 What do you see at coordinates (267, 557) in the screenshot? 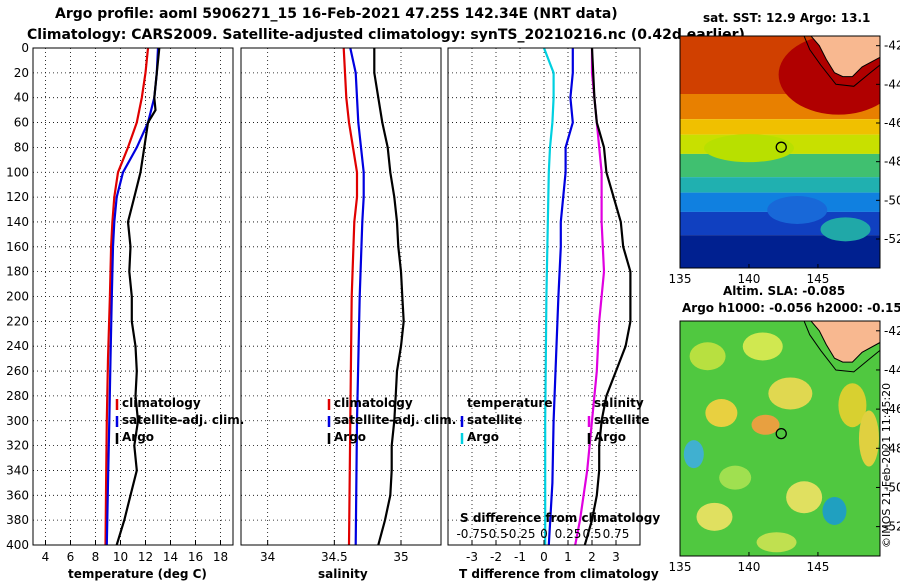
I see `x-tick-label: 34` at bounding box center [267, 557].